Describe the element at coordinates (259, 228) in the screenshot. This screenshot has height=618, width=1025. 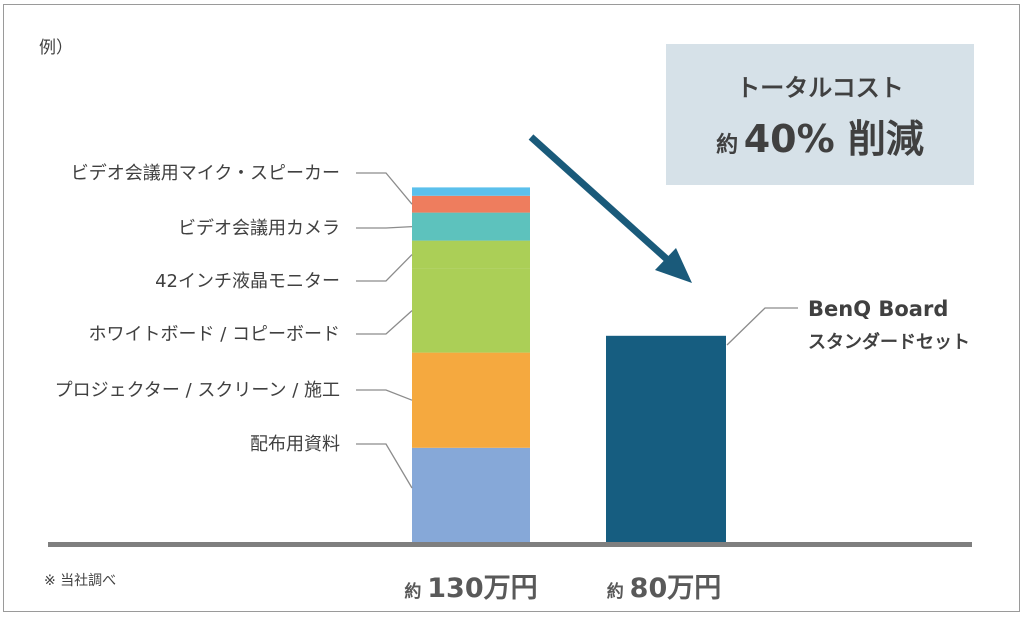
I see `segment-label-4: ビデオ会議用カメラ` at that location.